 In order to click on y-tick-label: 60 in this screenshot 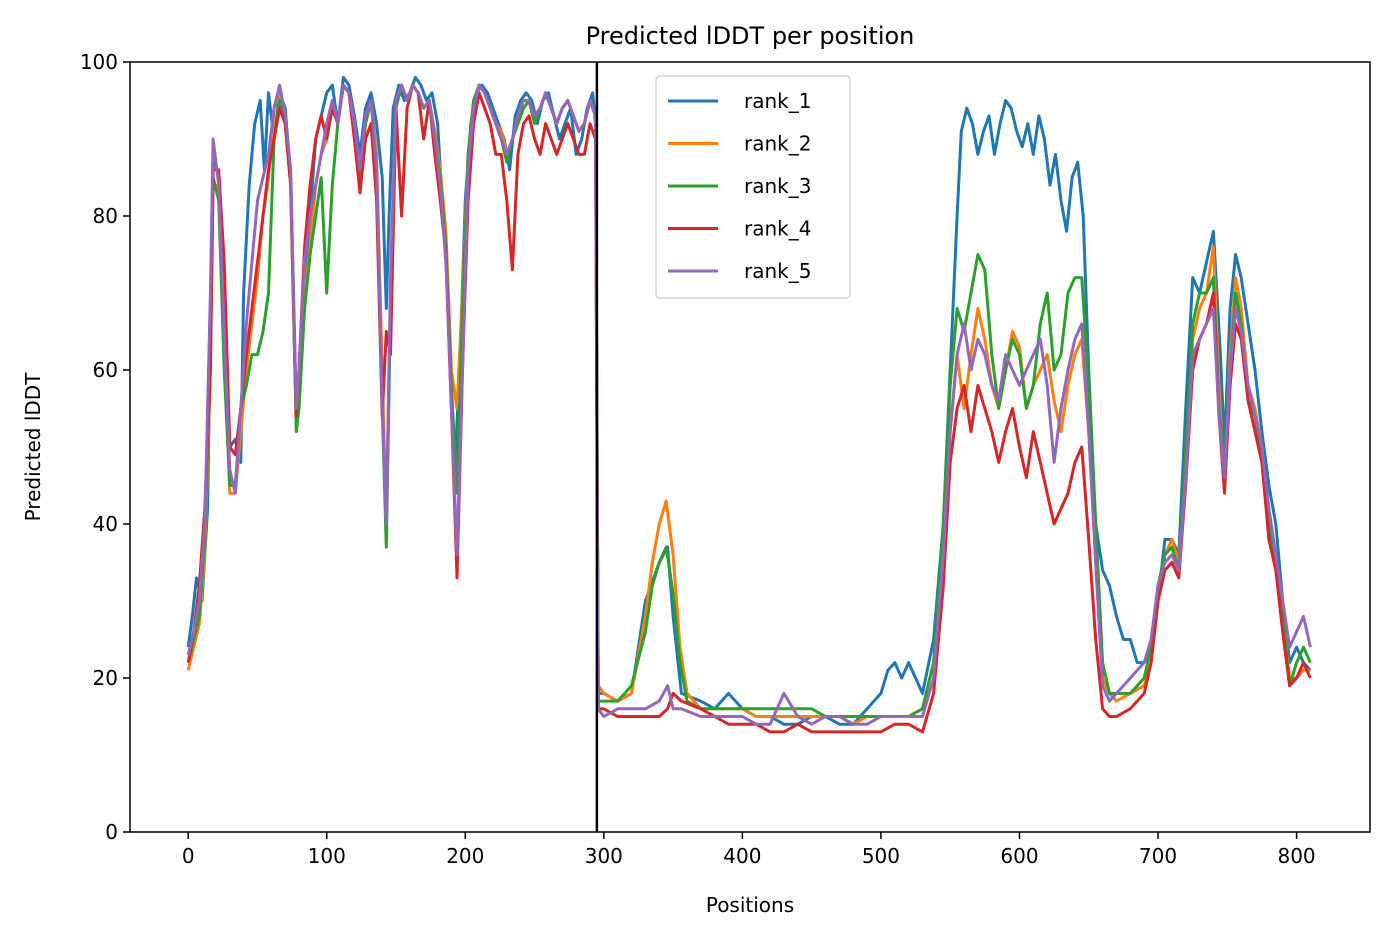, I will do `click(105, 370)`.